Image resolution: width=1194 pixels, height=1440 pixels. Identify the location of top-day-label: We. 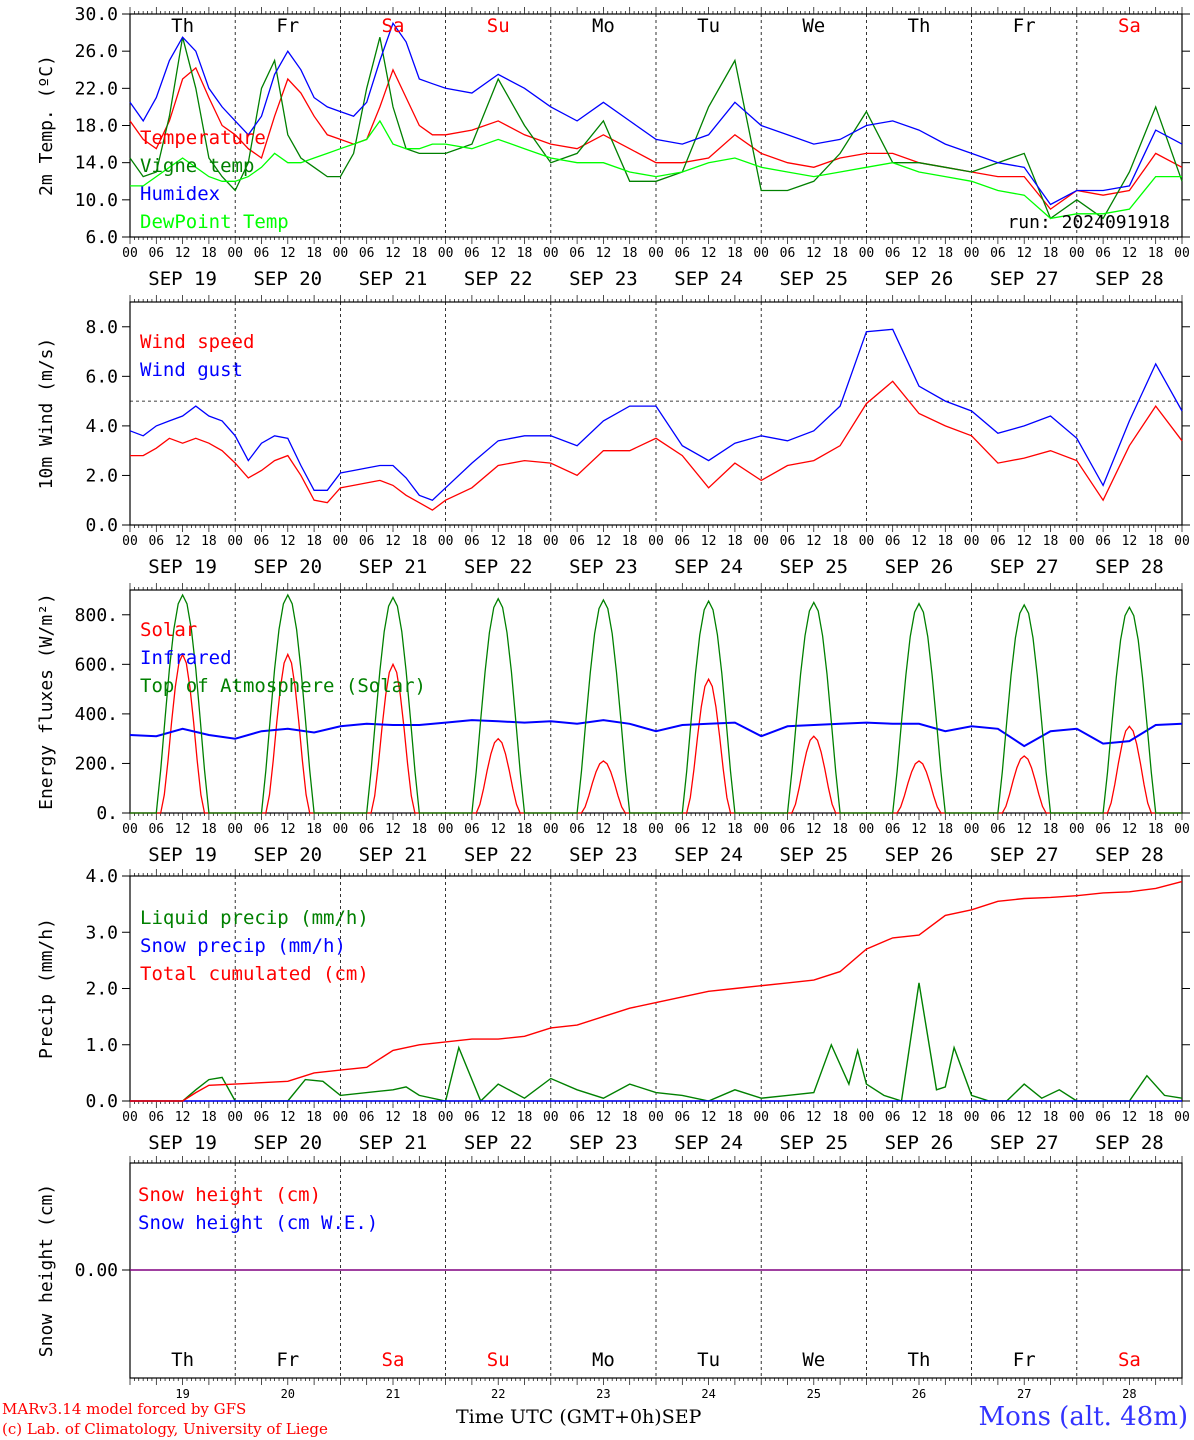
(813, 26).